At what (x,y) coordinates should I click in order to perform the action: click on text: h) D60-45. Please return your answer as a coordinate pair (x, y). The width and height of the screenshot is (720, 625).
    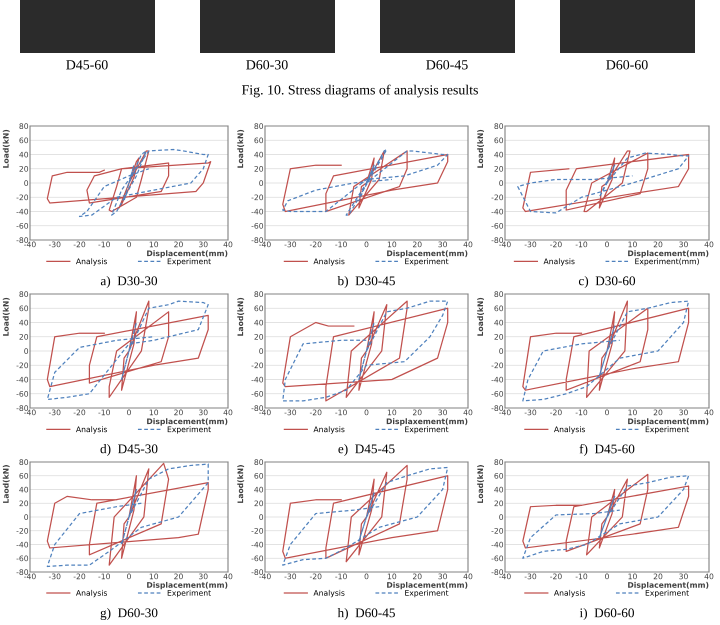
    Looking at the image, I should click on (366, 614).